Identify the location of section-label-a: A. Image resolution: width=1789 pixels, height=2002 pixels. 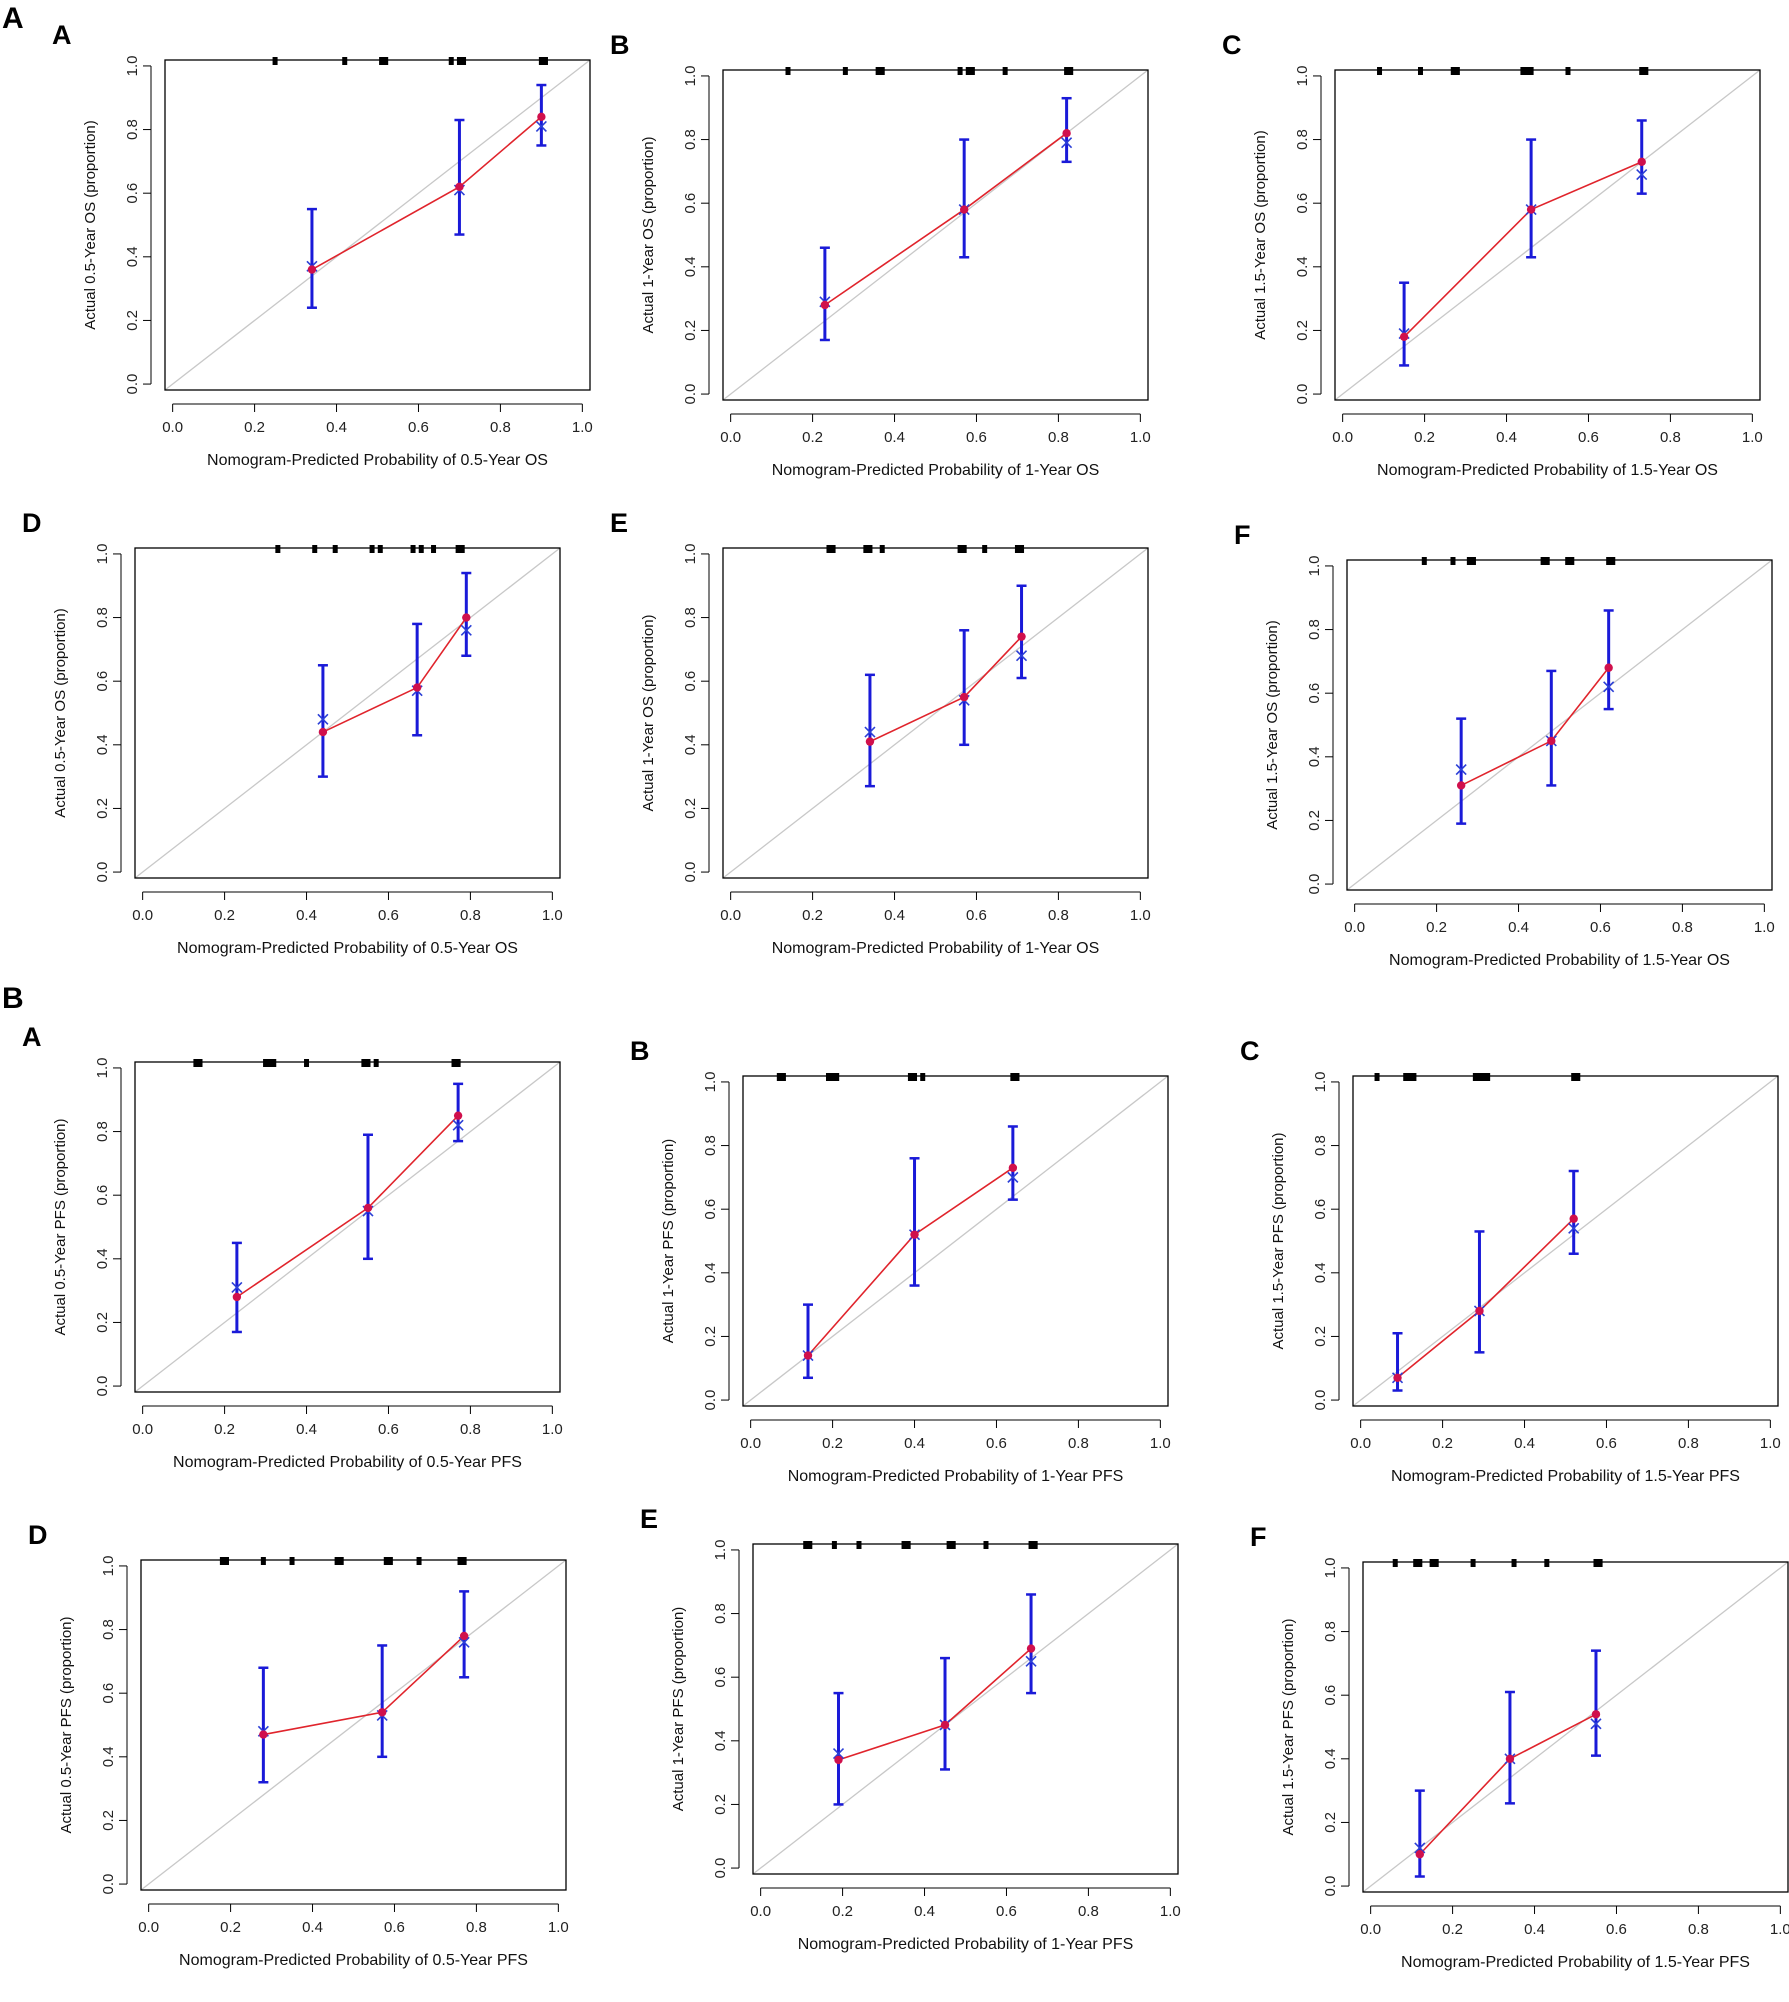
(13, 18).